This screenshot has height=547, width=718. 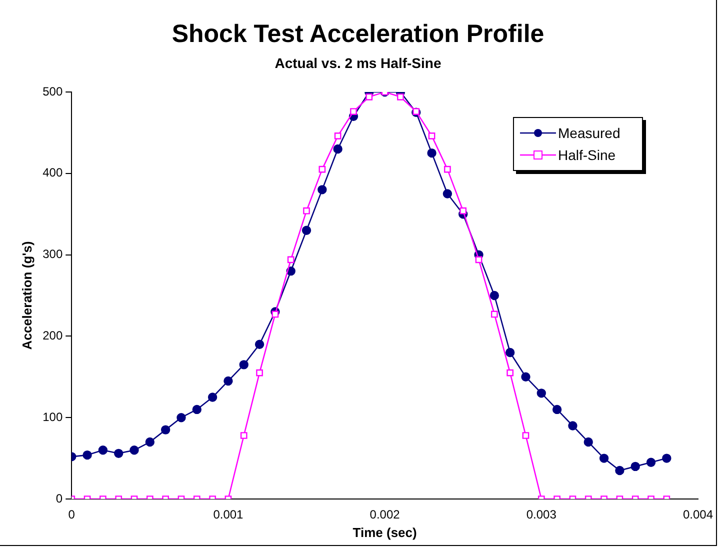 What do you see at coordinates (52, 91) in the screenshot?
I see `y-tick-label: 500` at bounding box center [52, 91].